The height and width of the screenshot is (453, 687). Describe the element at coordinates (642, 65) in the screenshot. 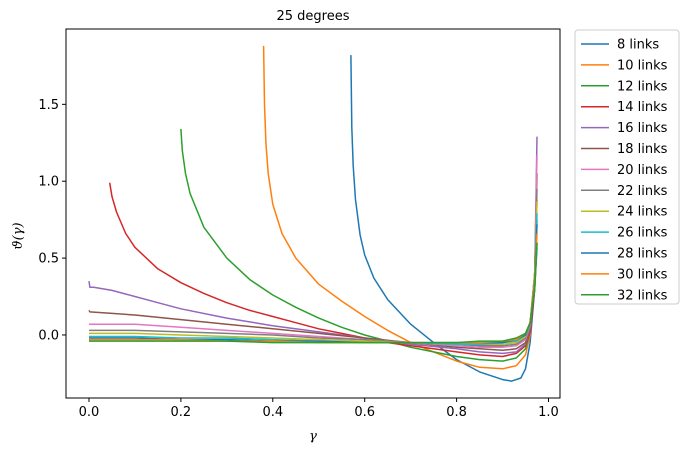

I see `legend-label: 10 links` at that location.